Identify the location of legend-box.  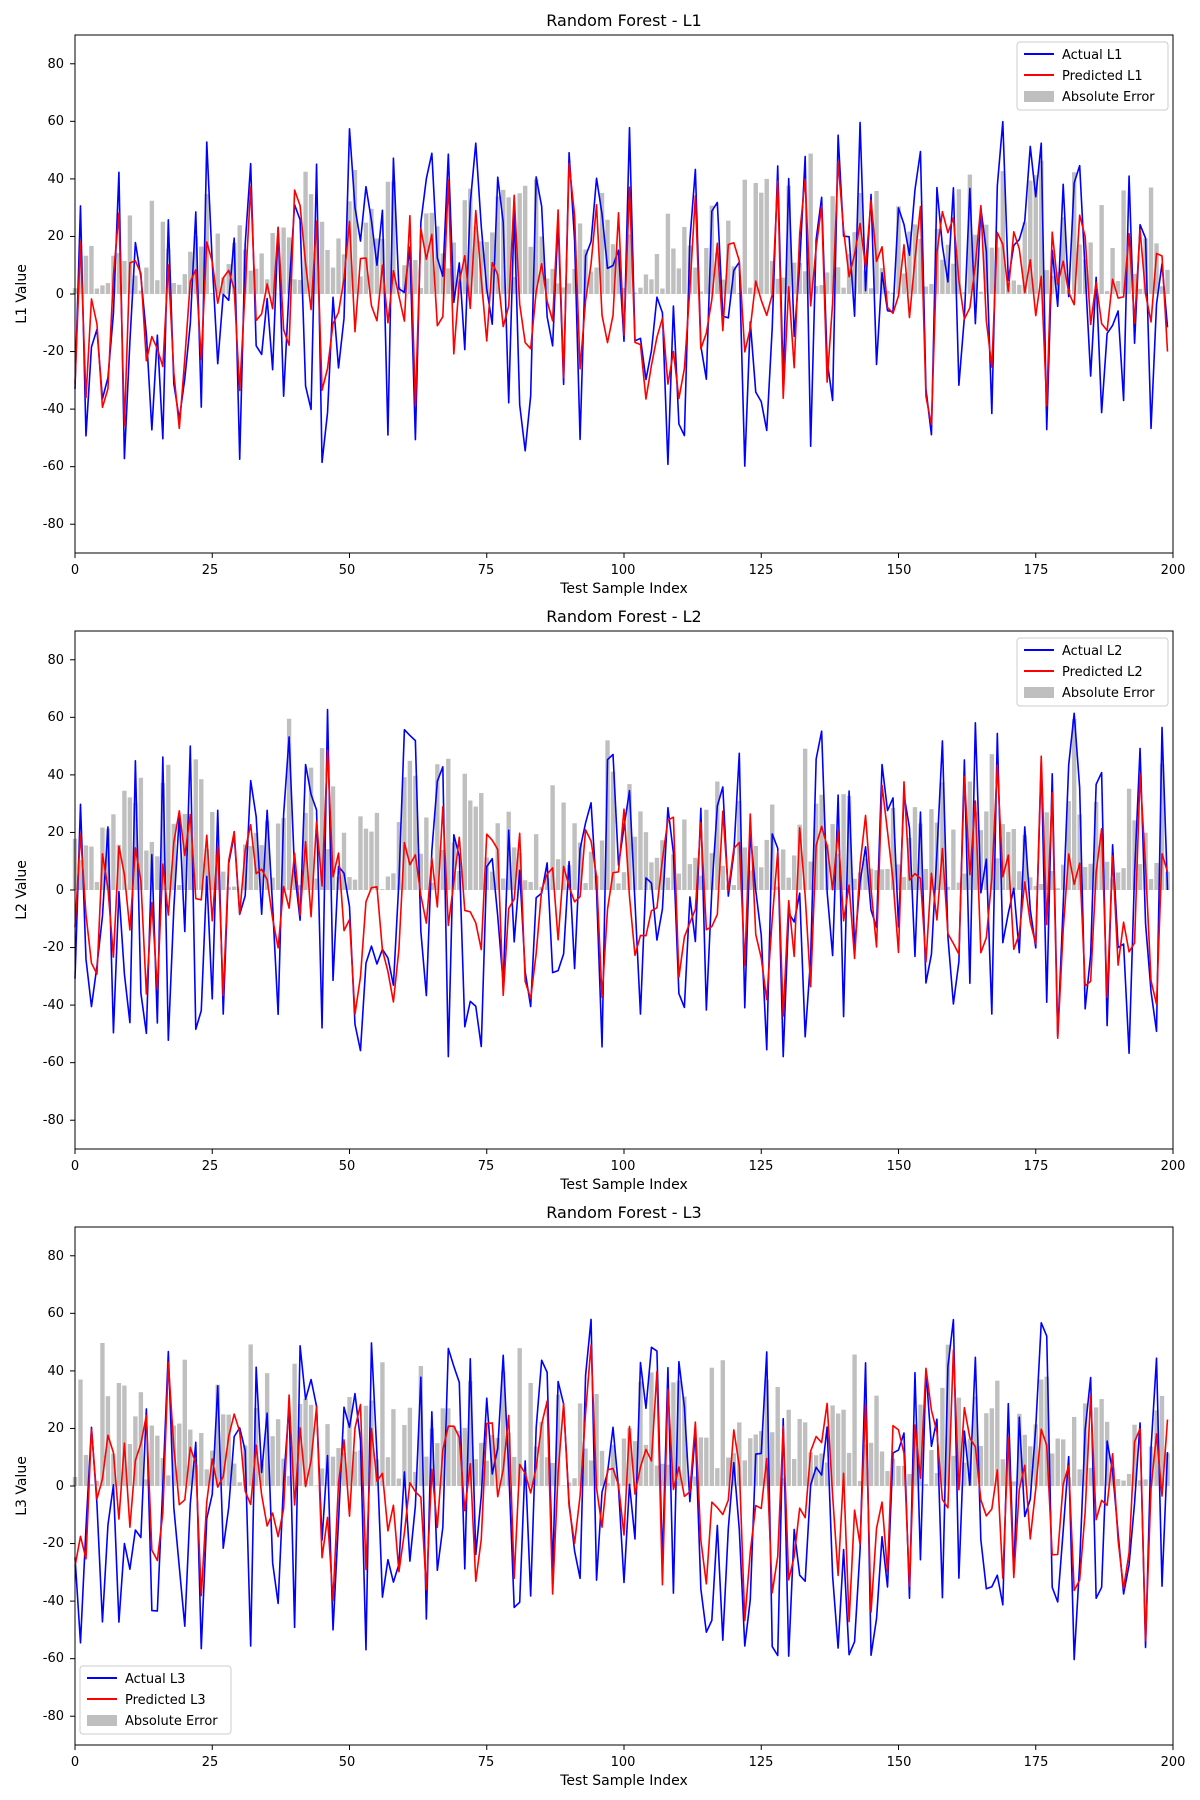
(155, 1700).